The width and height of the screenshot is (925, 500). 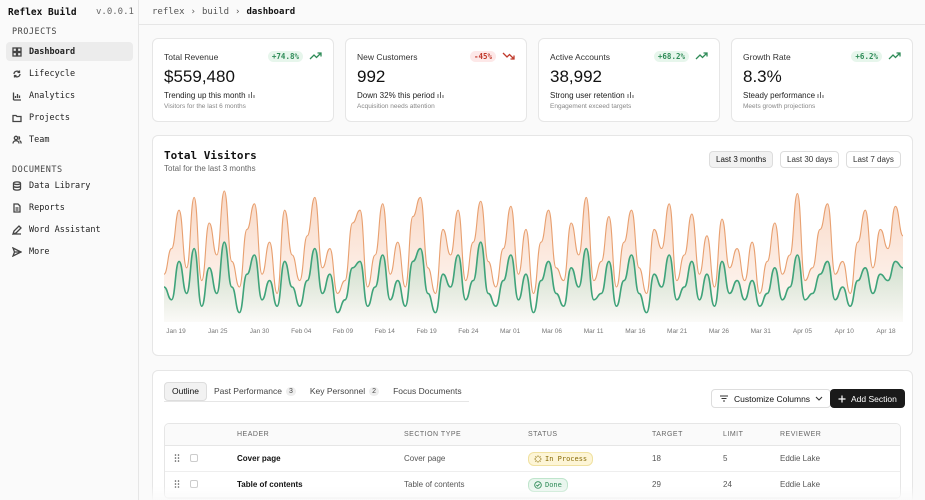 I want to click on x-tick-label: Mar 06, so click(x=552, y=331).